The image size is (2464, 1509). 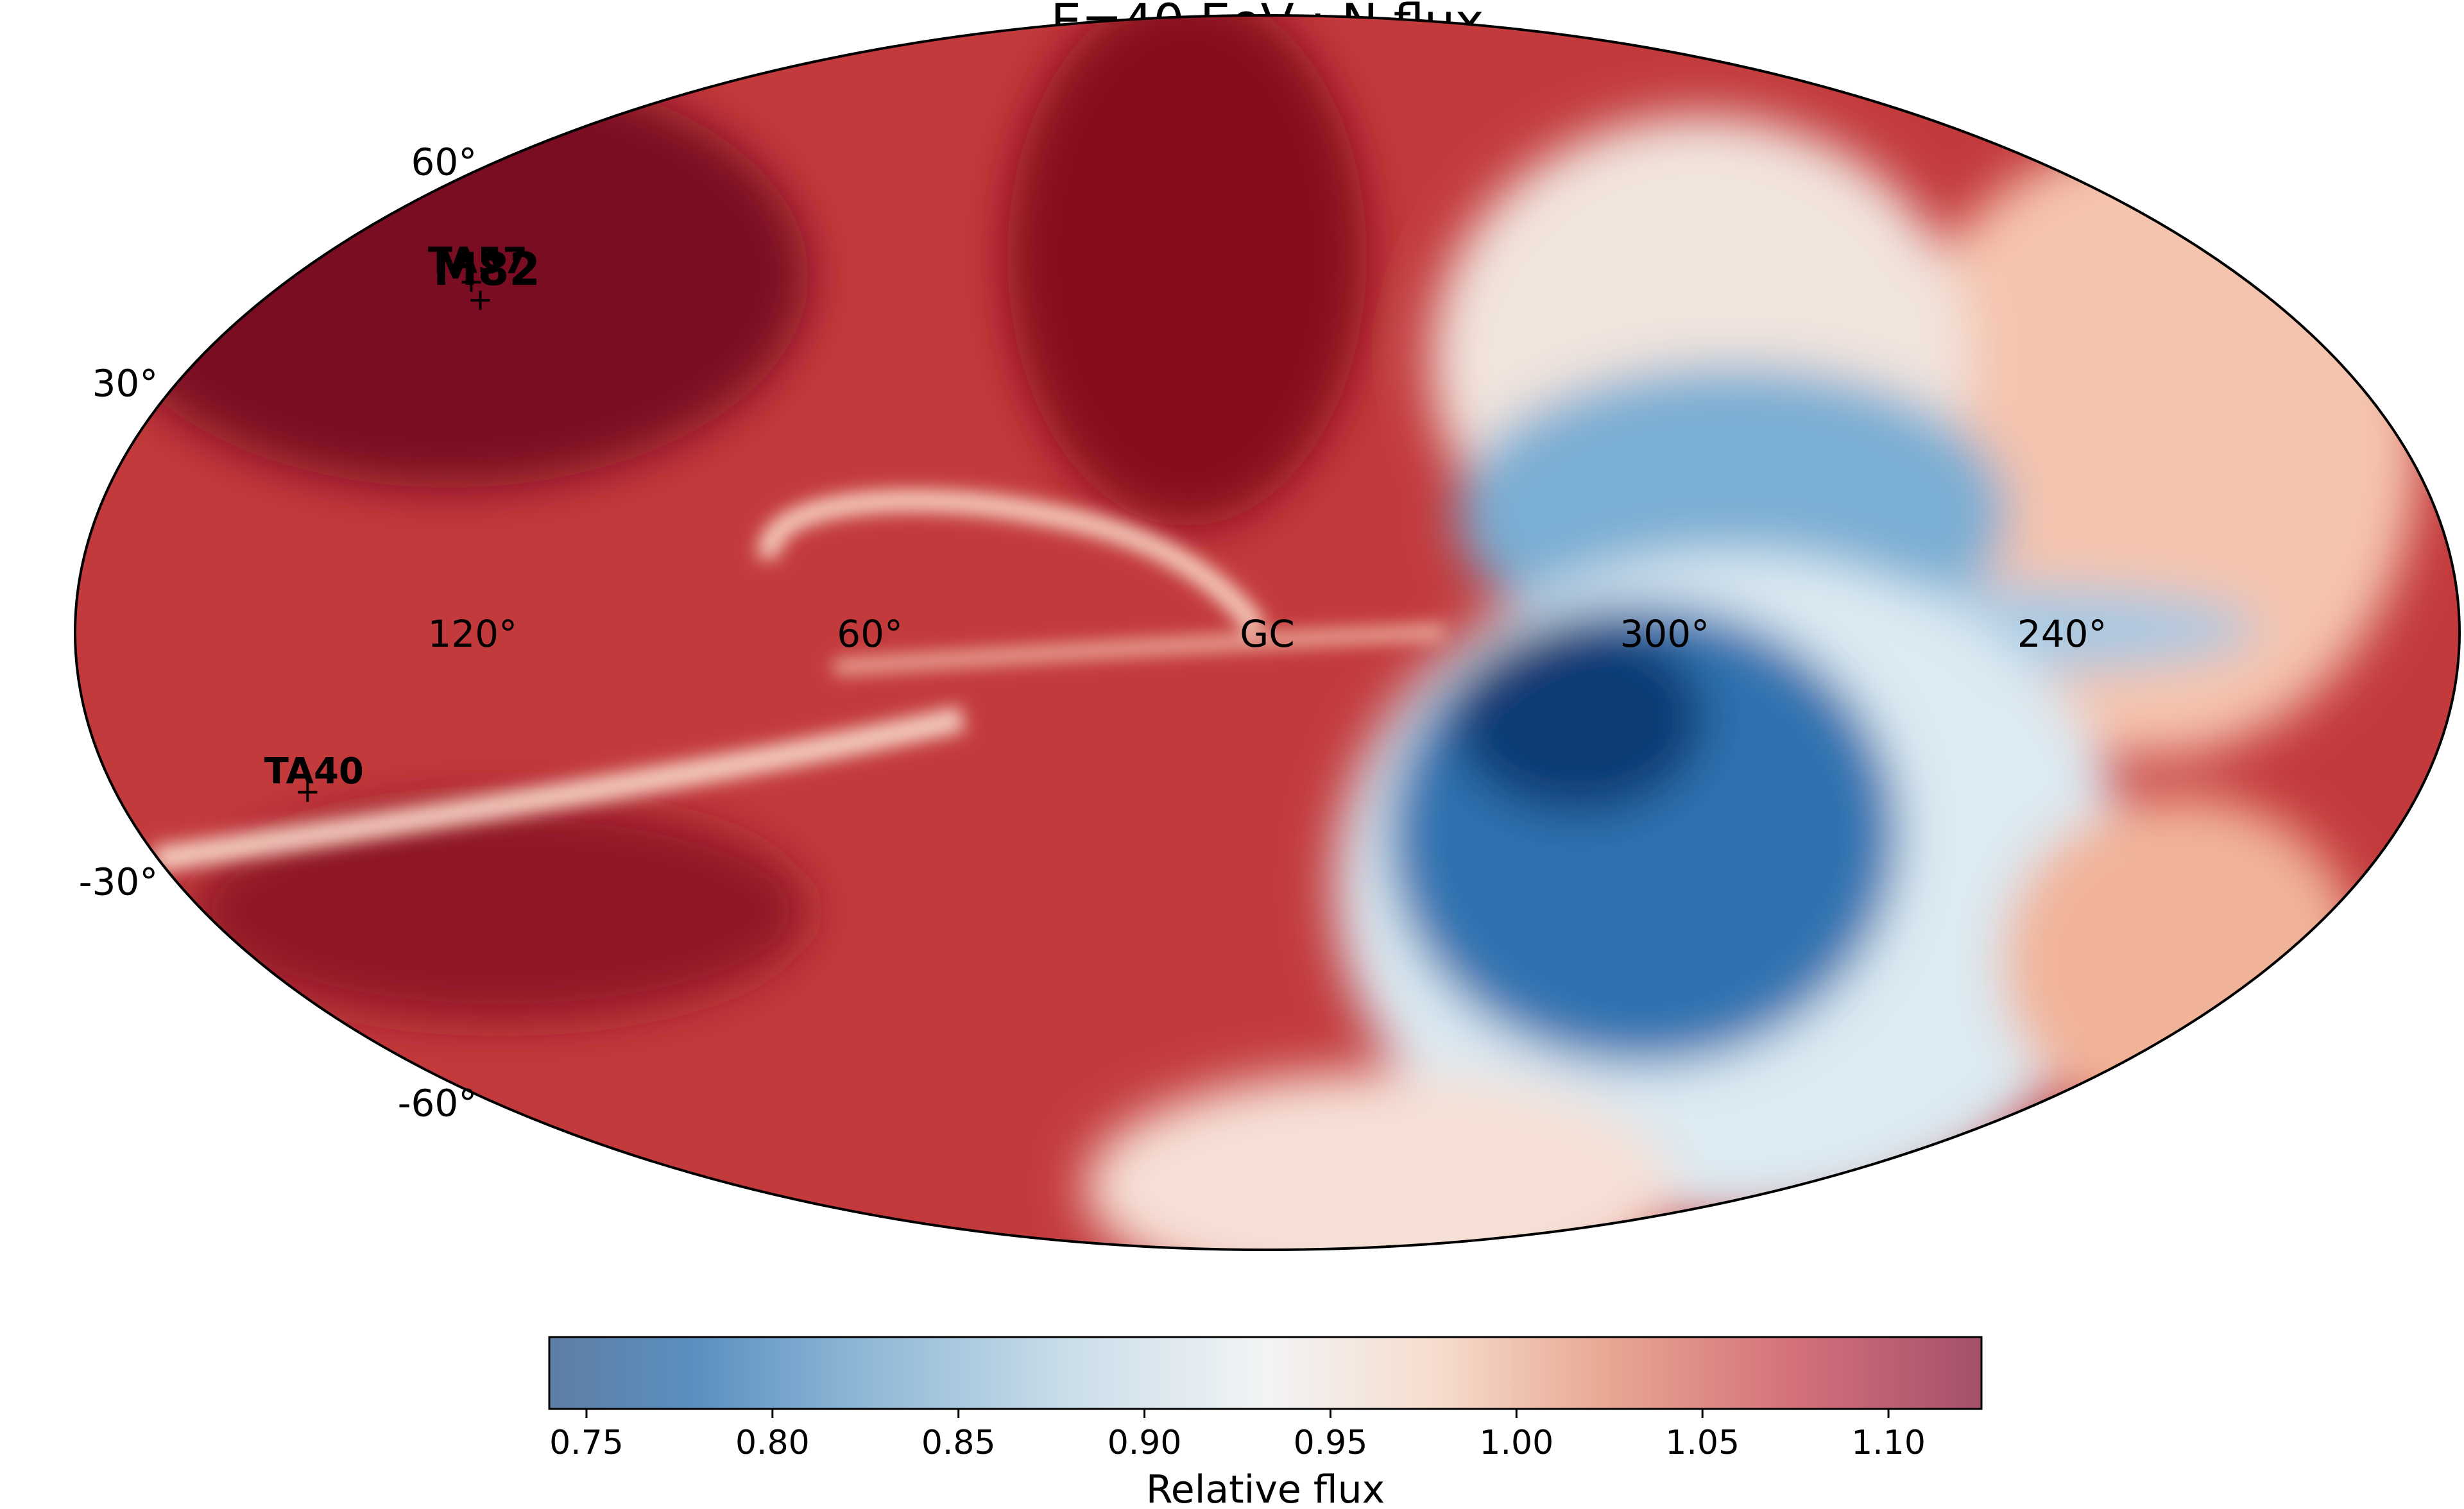 I want to click on north-center-excess, so click(x=1187, y=270).